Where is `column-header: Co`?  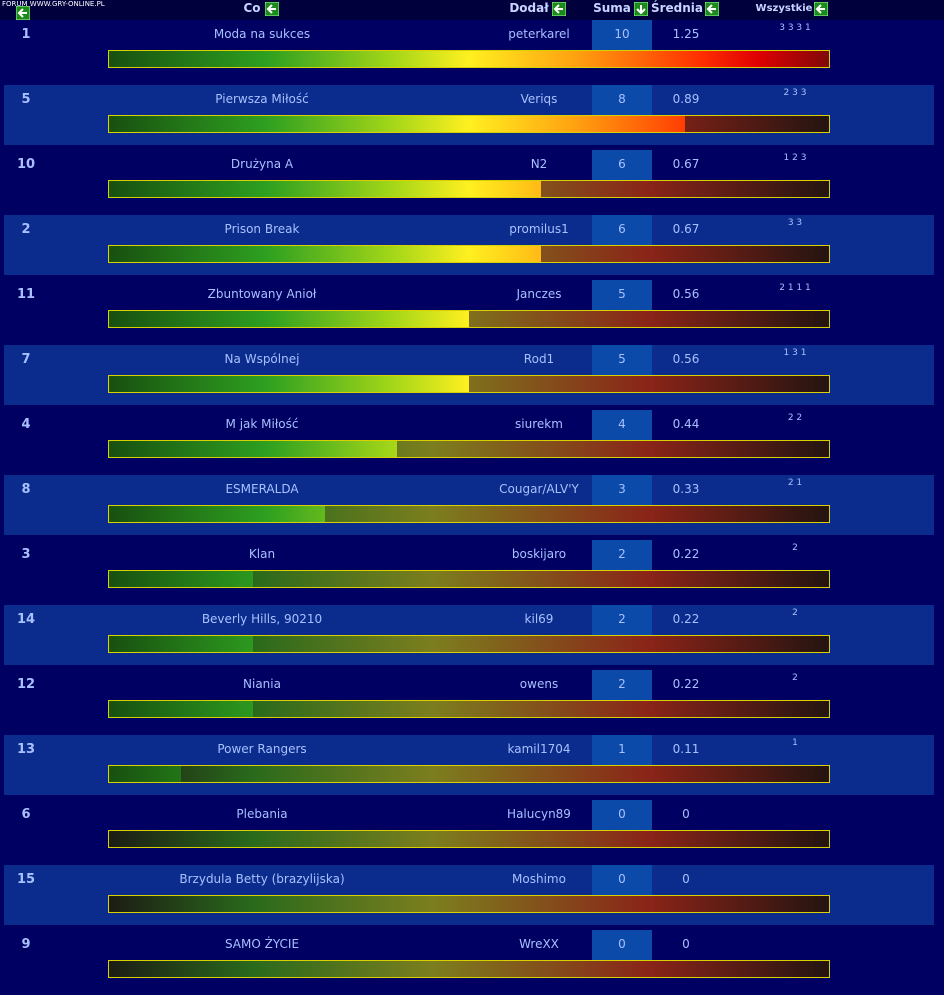 column-header: Co is located at coordinates (252, 8).